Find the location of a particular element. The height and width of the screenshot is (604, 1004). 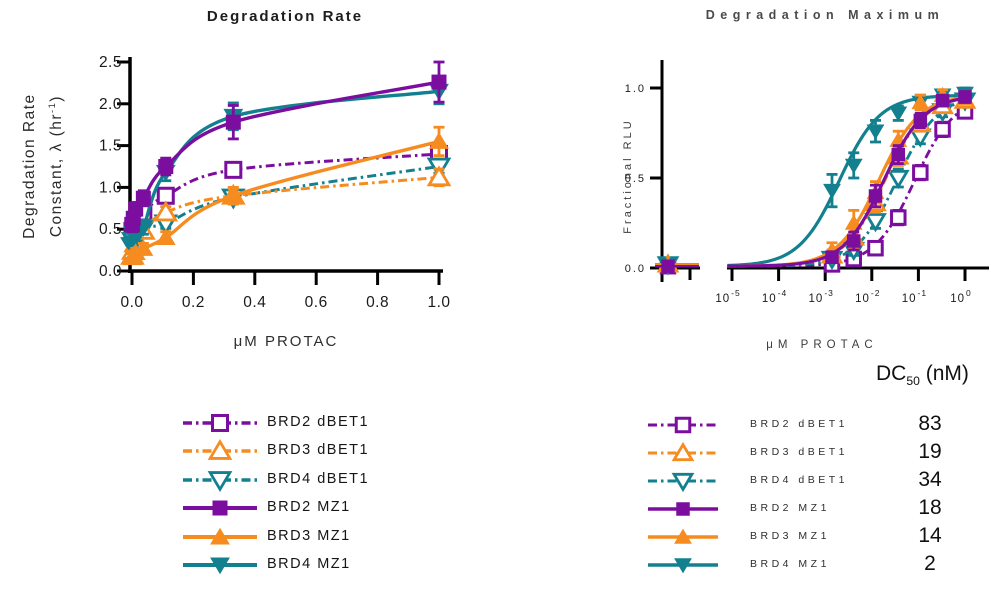

right-legend-label-brd4-mz1: BRD4 MZ1 is located at coordinates (790, 564).